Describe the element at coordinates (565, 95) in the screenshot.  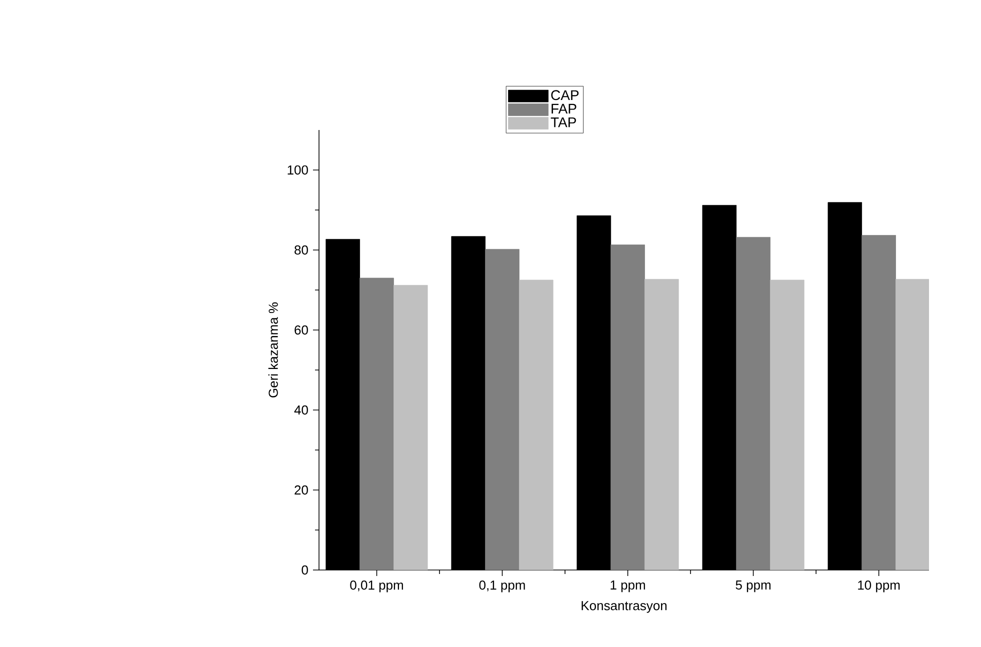
I see `legend-label: CAP` at that location.